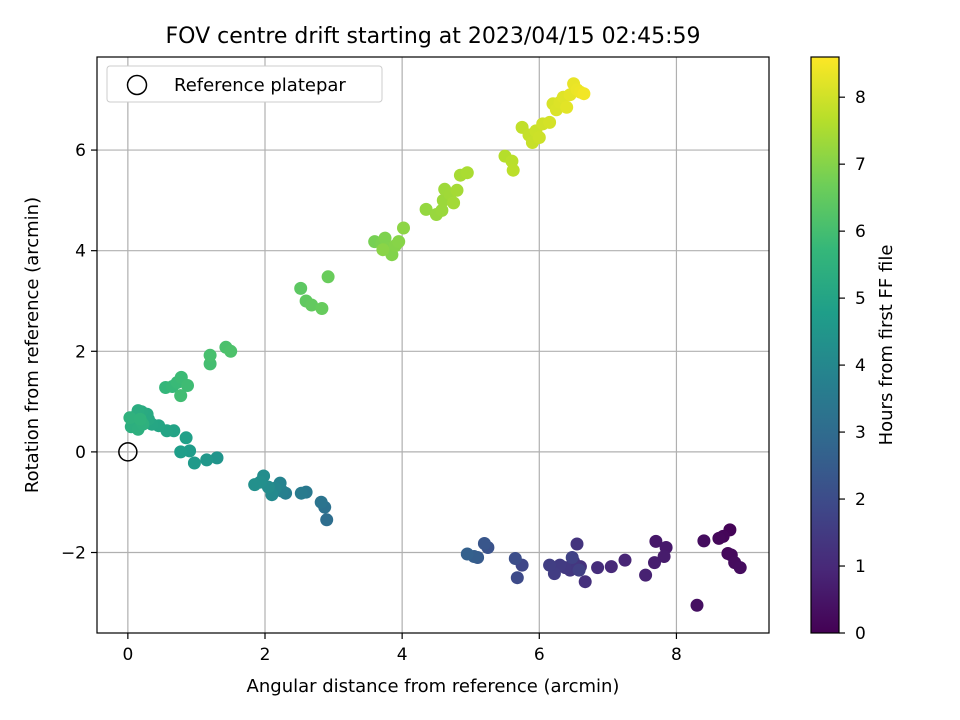 The width and height of the screenshot is (960, 720). I want to click on legend-box, so click(244, 84).